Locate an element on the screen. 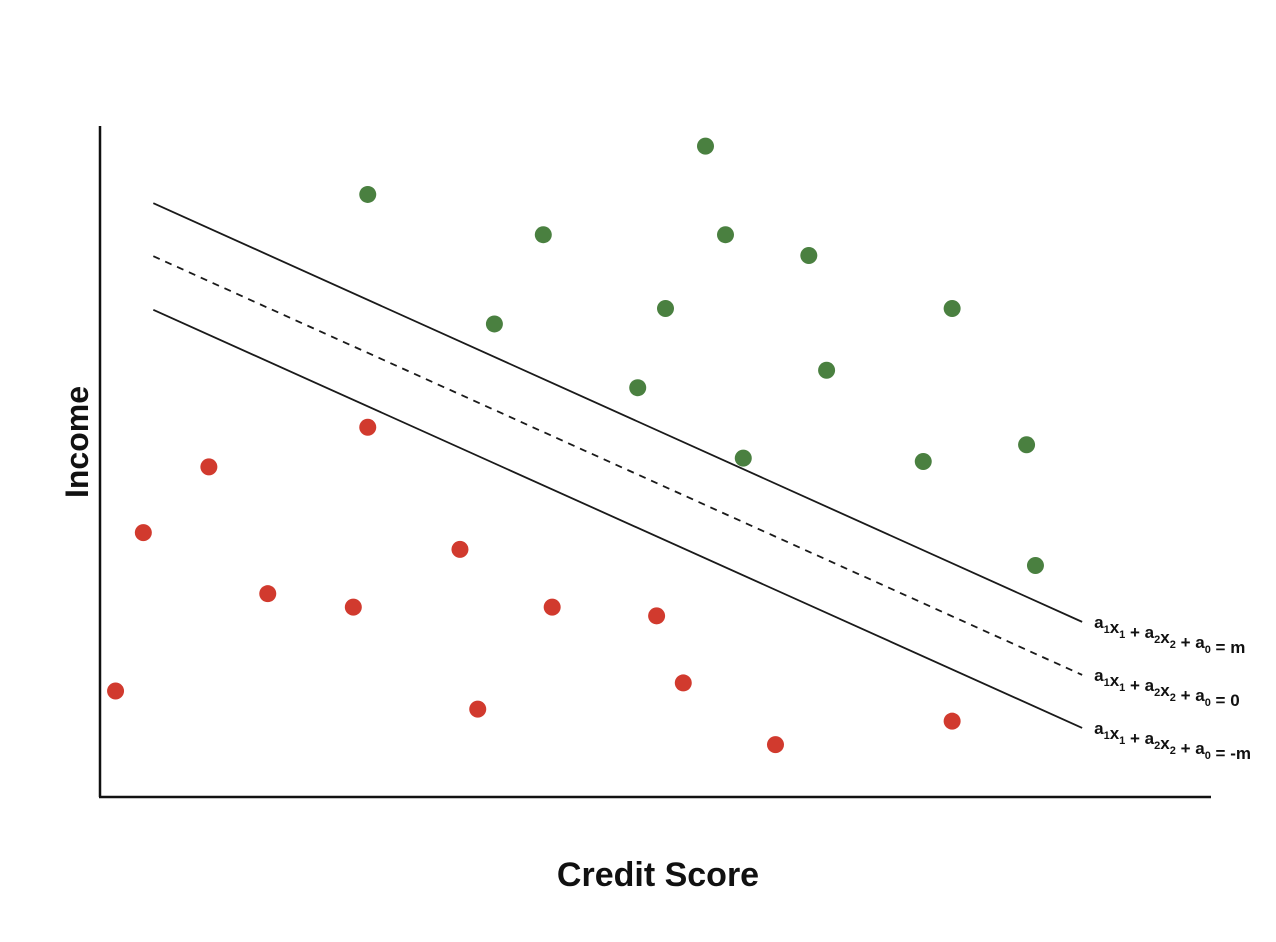 This screenshot has height=942, width=1276. equation-label-1: a1x1 + a2x2 + a0 = 0 is located at coordinates (1167, 688).